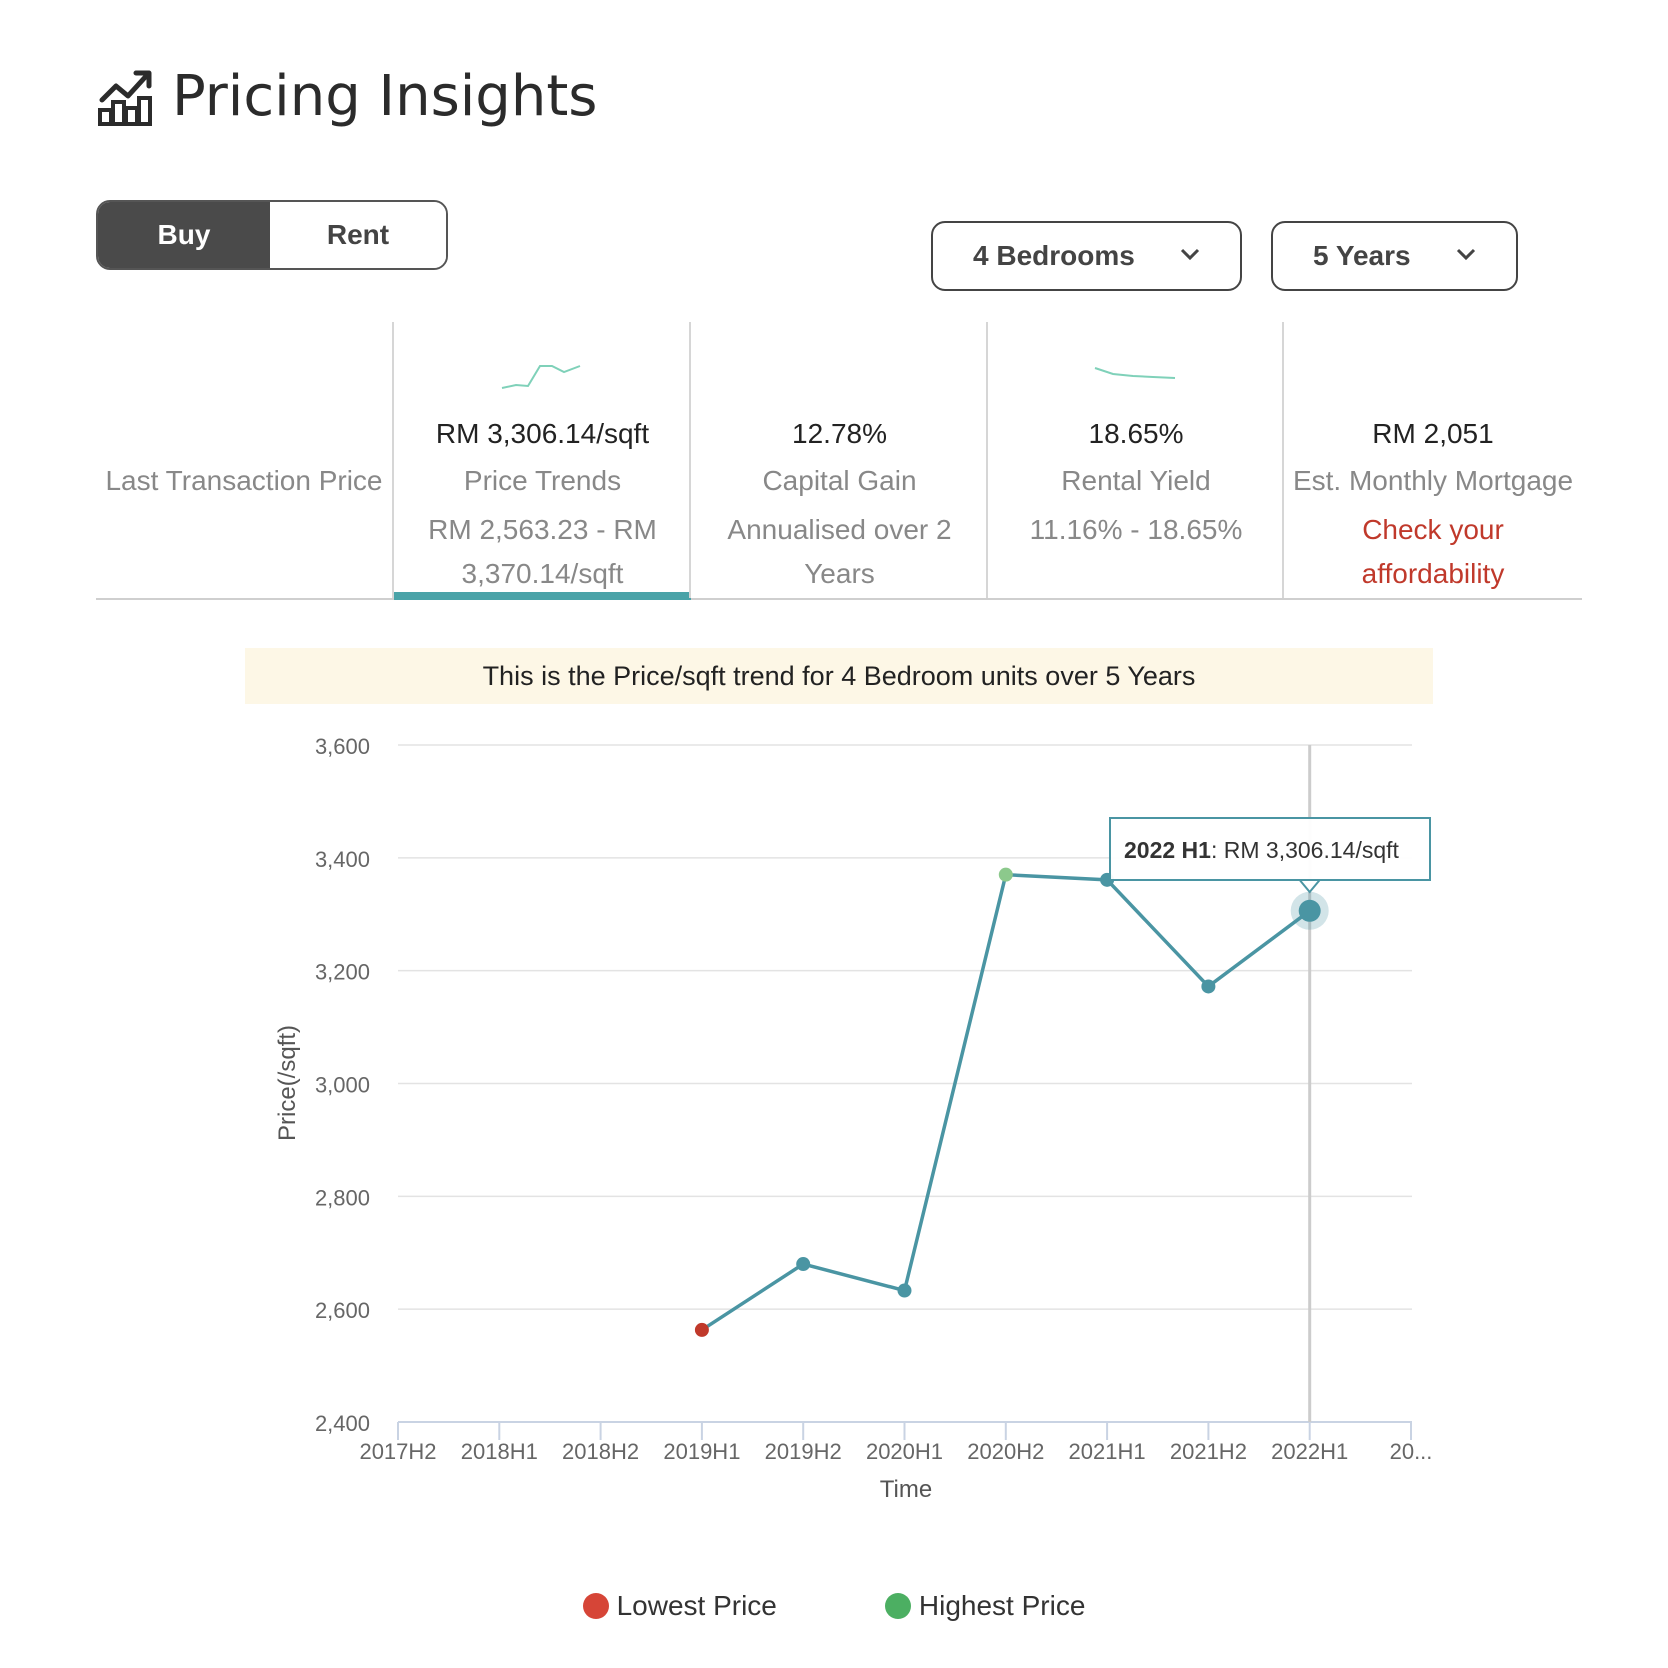 This screenshot has width=1668, height=1668. What do you see at coordinates (1433, 480) in the screenshot?
I see `metric-label: Est. Monthly Mortgage` at bounding box center [1433, 480].